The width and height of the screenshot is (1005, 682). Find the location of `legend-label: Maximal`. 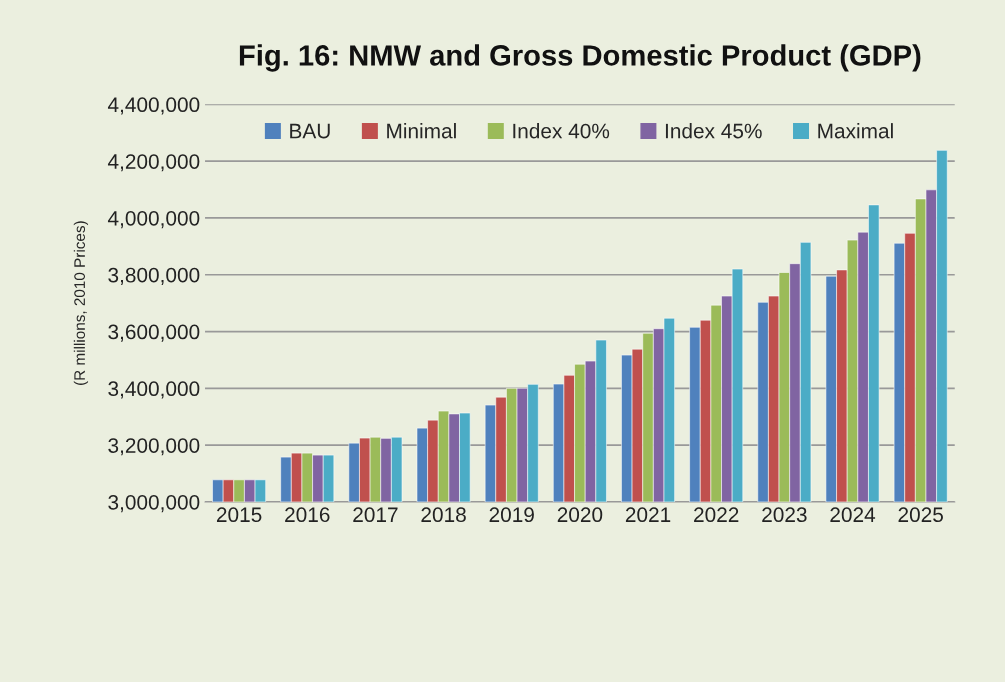

legend-label: Maximal is located at coordinates (855, 131).